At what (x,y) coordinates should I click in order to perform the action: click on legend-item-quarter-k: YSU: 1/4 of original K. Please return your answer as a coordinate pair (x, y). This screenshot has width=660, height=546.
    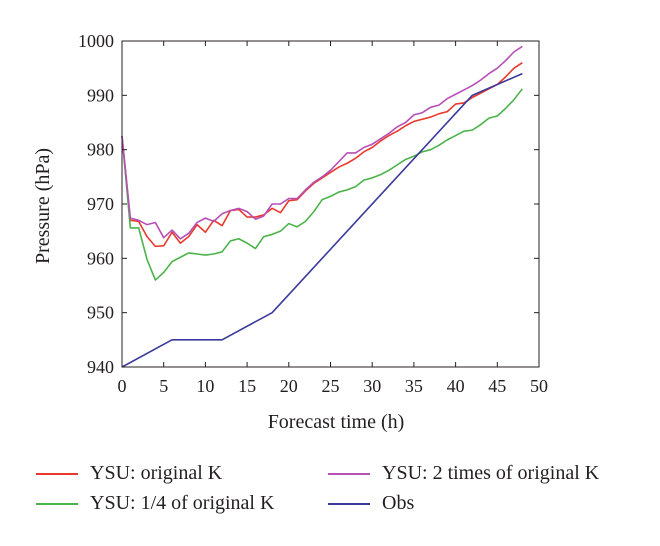
    Looking at the image, I should click on (155, 503).